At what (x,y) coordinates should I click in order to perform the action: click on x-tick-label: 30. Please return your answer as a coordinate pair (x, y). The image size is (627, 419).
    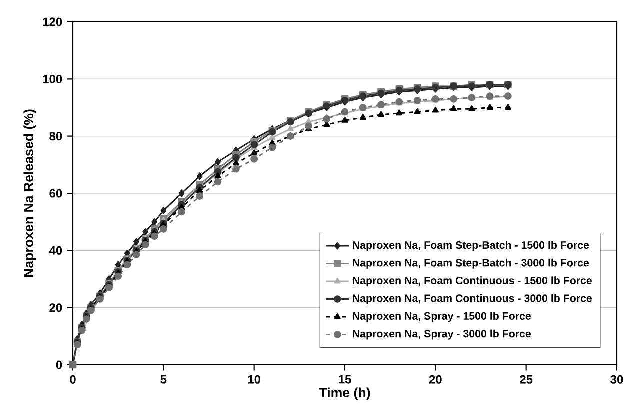
    Looking at the image, I should click on (617, 379).